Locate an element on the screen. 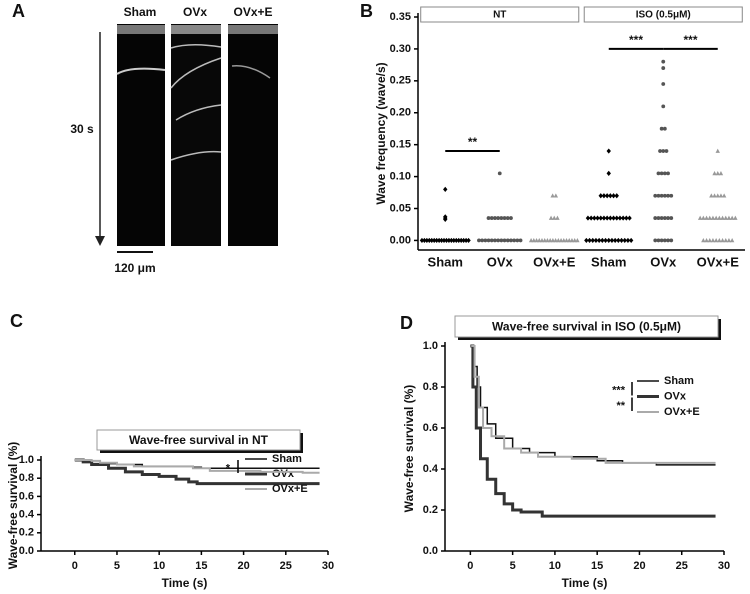  group-header: NT is located at coordinates (499, 15).